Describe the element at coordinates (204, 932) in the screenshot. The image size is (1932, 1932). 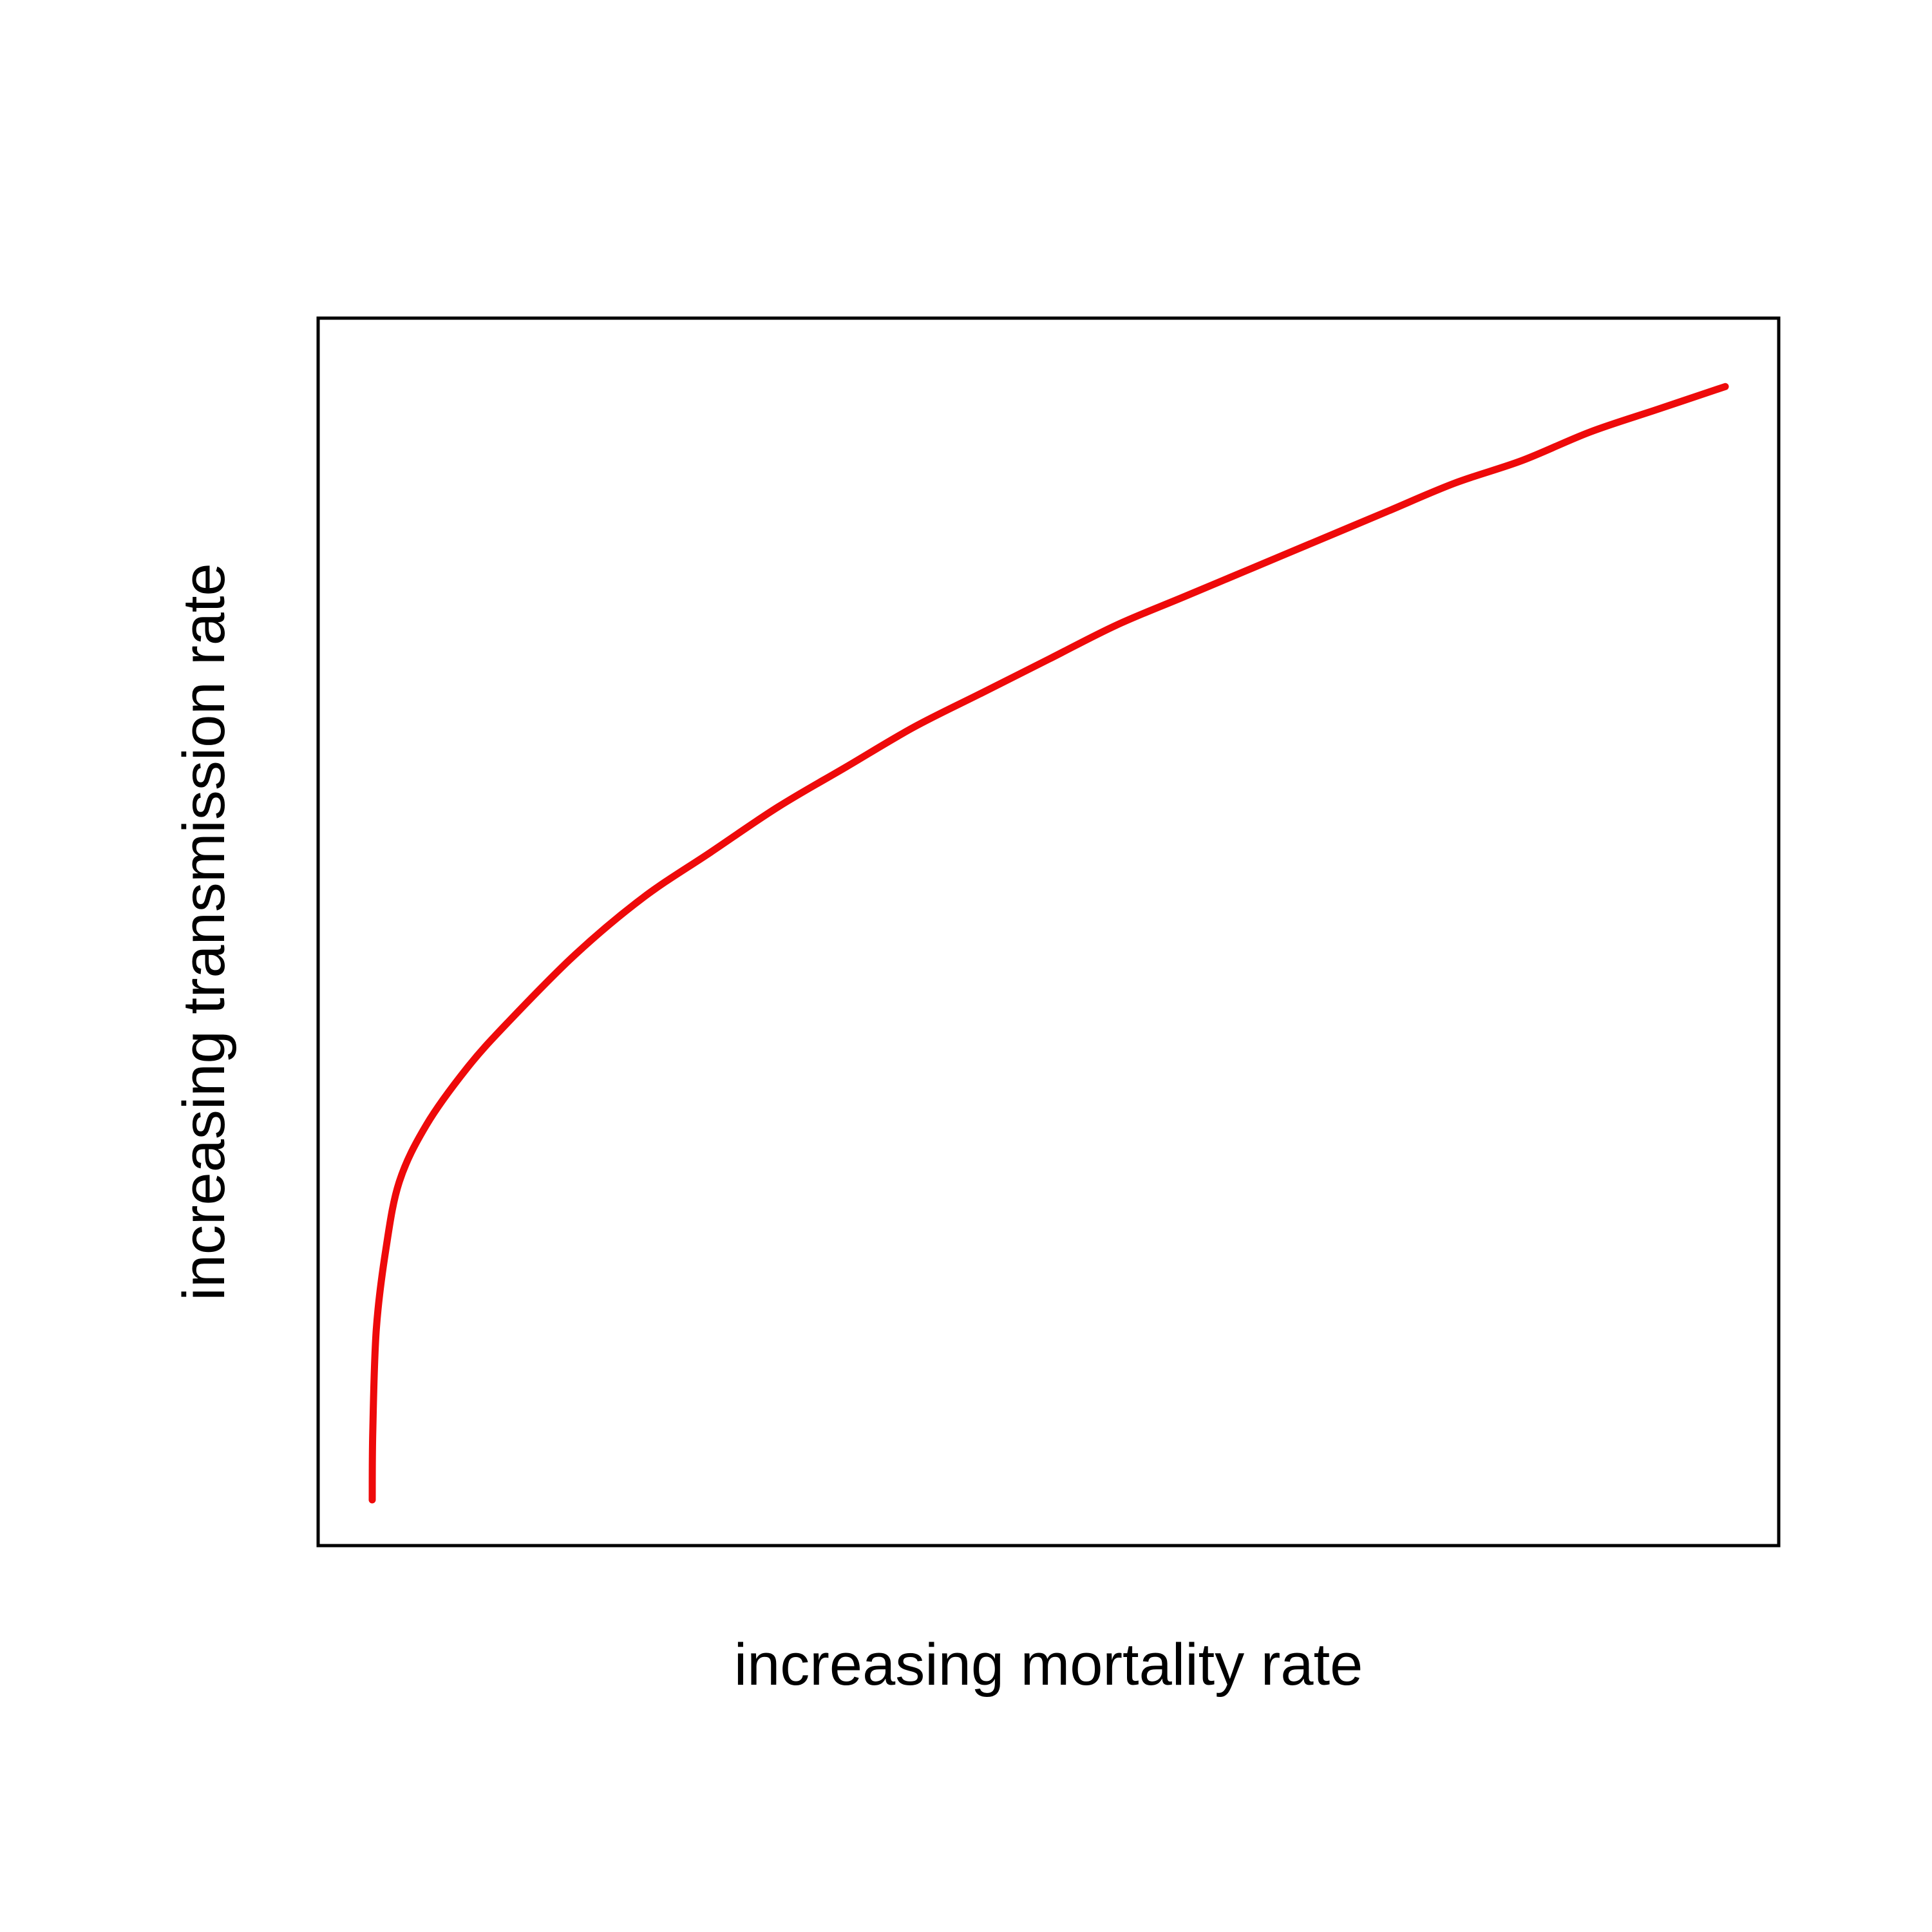
I see `y-axis-label: increasing transmission rate` at that location.